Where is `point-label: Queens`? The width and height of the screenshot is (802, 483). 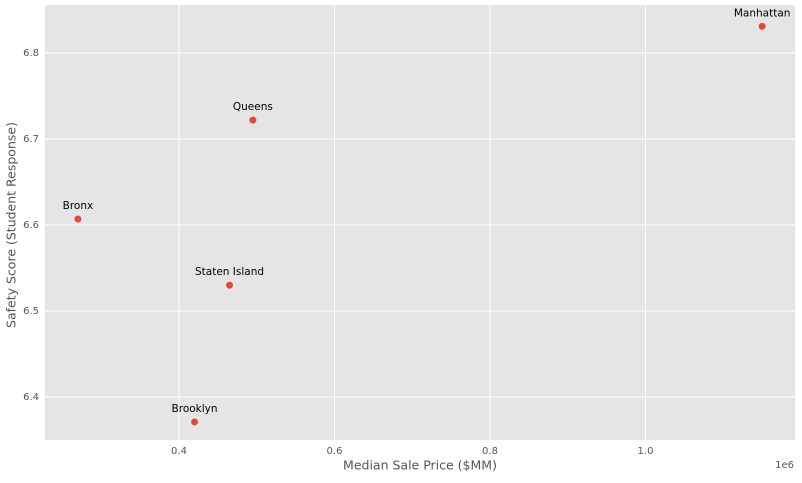 point-label: Queens is located at coordinates (253, 107).